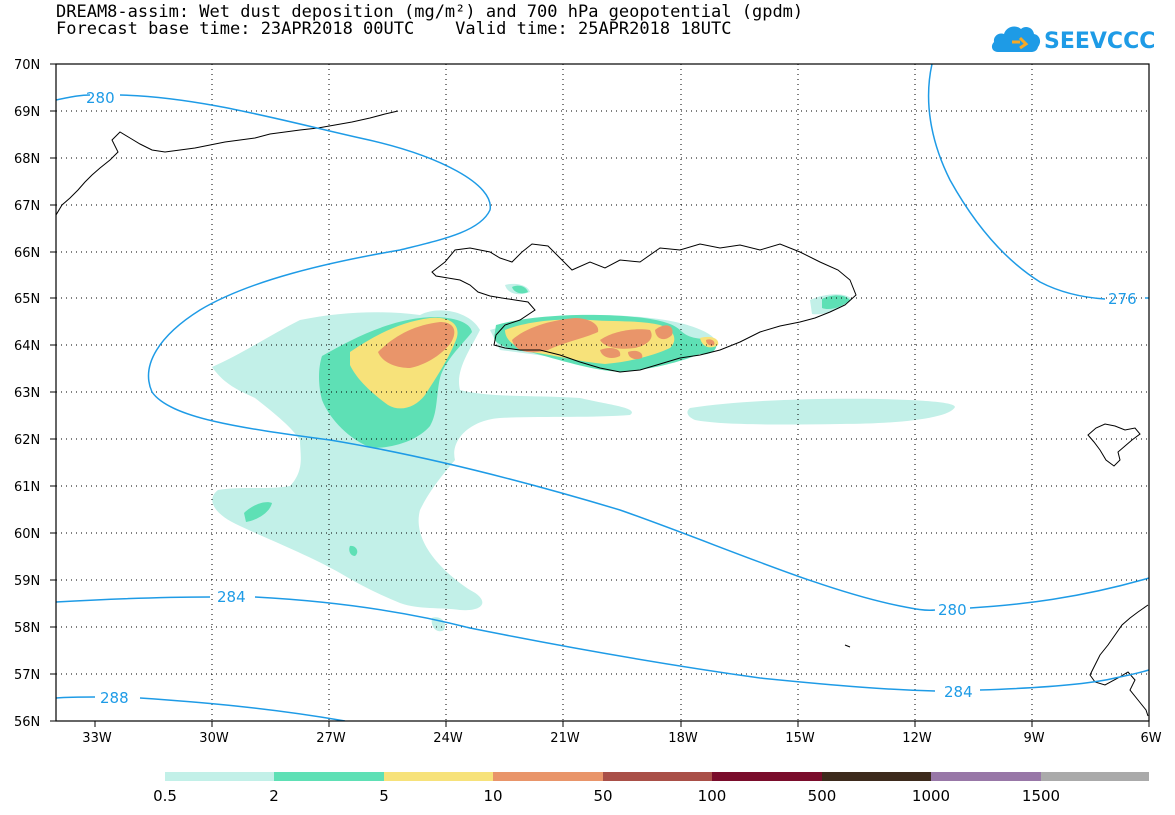 This screenshot has height=815, width=1175. Describe the element at coordinates (800, 738) in the screenshot. I see `lon-label: 15W` at that location.